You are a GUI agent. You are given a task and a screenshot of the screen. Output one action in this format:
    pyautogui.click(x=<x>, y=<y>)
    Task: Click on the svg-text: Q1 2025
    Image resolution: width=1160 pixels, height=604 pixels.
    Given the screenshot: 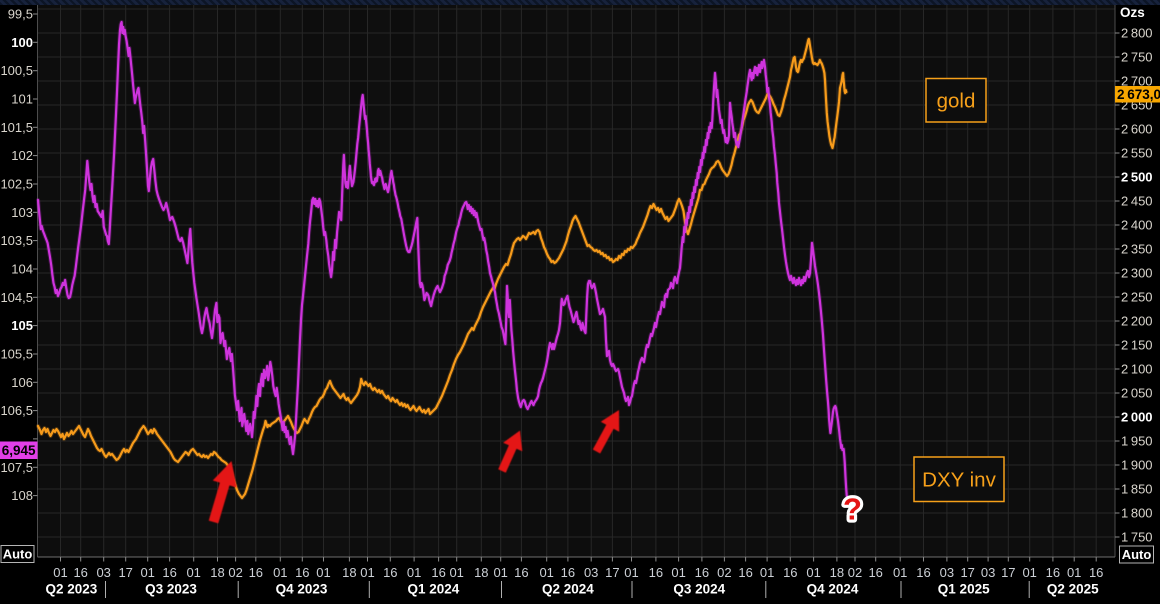 What is the action you would take?
    pyautogui.click(x=964, y=589)
    